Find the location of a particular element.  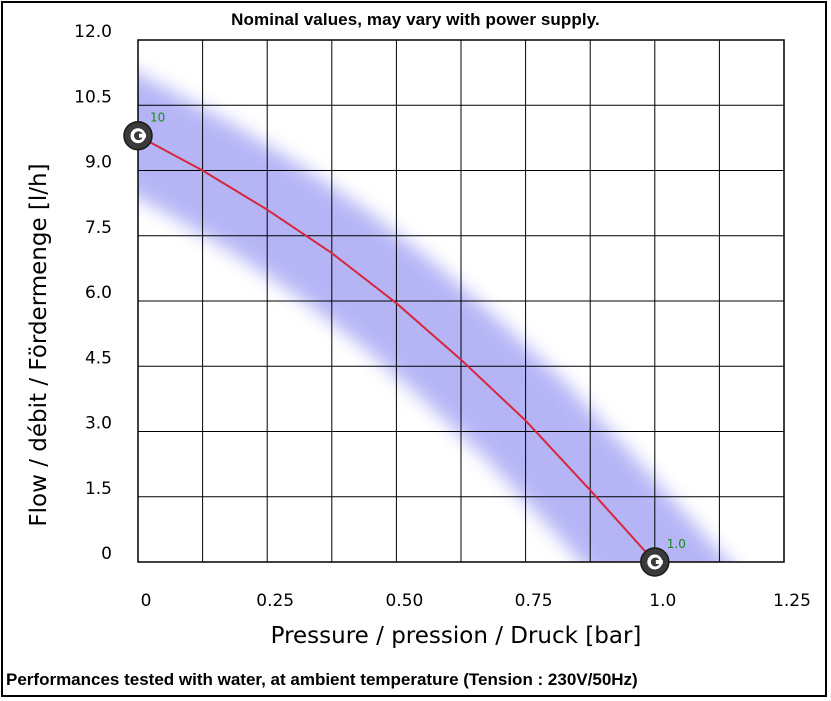

x-tick-label: 0.50 is located at coordinates (404, 601).